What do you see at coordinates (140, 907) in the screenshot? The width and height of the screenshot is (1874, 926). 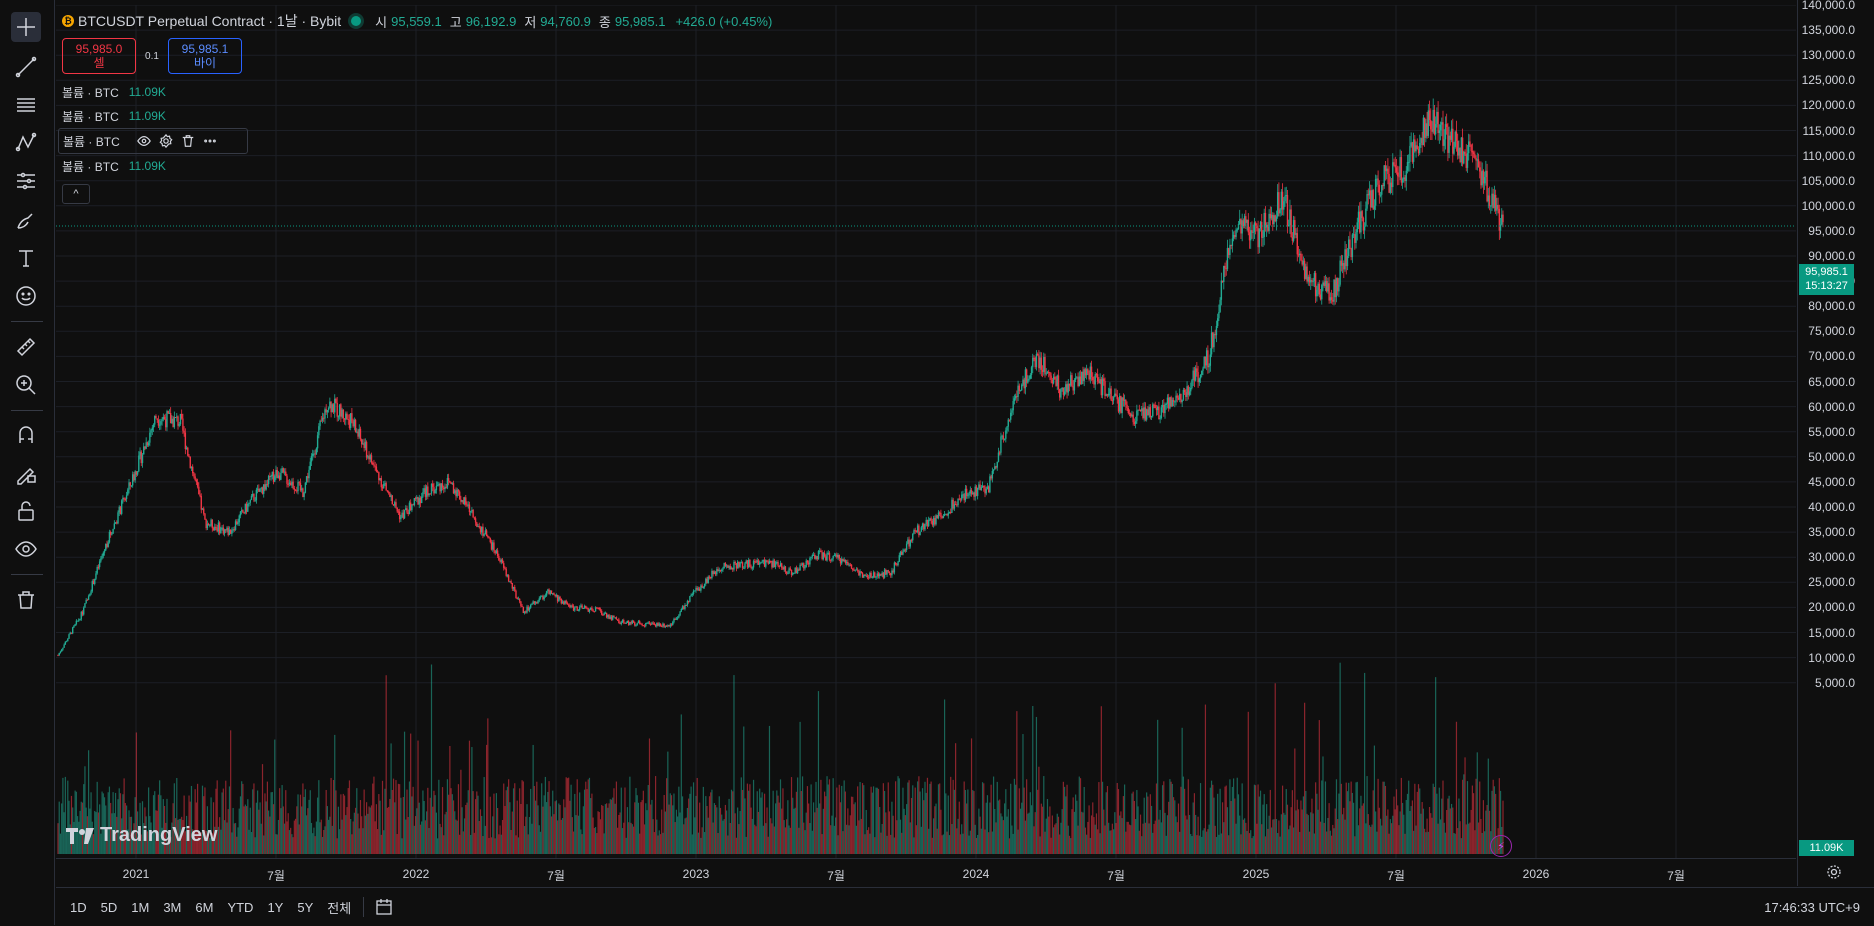 I see `range-1m: 1M` at bounding box center [140, 907].